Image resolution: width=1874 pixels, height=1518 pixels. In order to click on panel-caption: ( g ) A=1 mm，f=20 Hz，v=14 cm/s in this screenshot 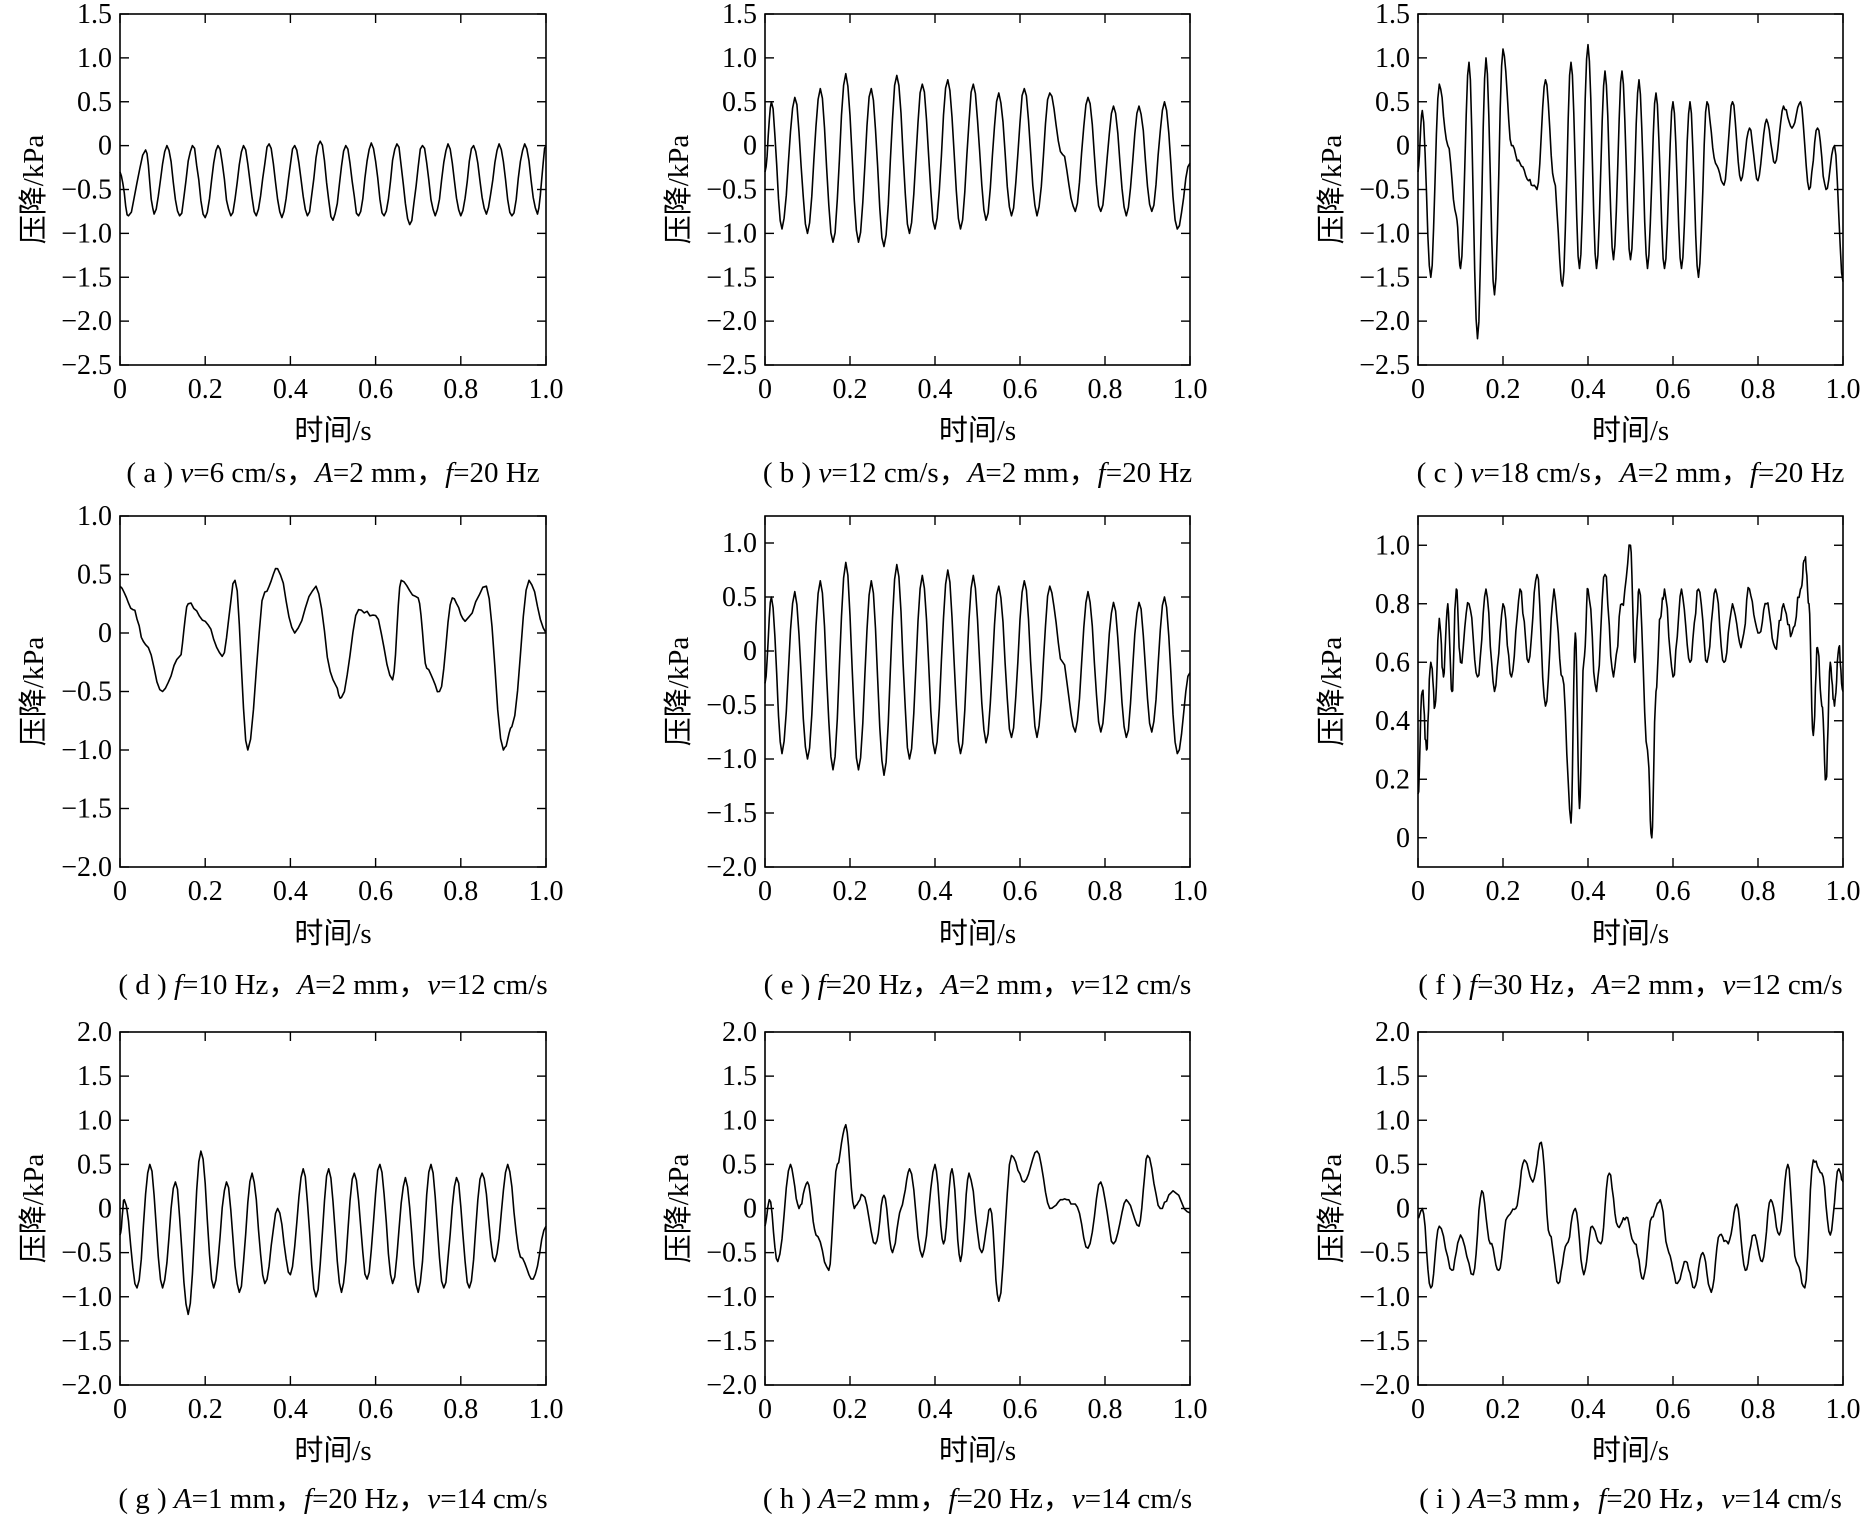, I will do `click(332, 1499)`.